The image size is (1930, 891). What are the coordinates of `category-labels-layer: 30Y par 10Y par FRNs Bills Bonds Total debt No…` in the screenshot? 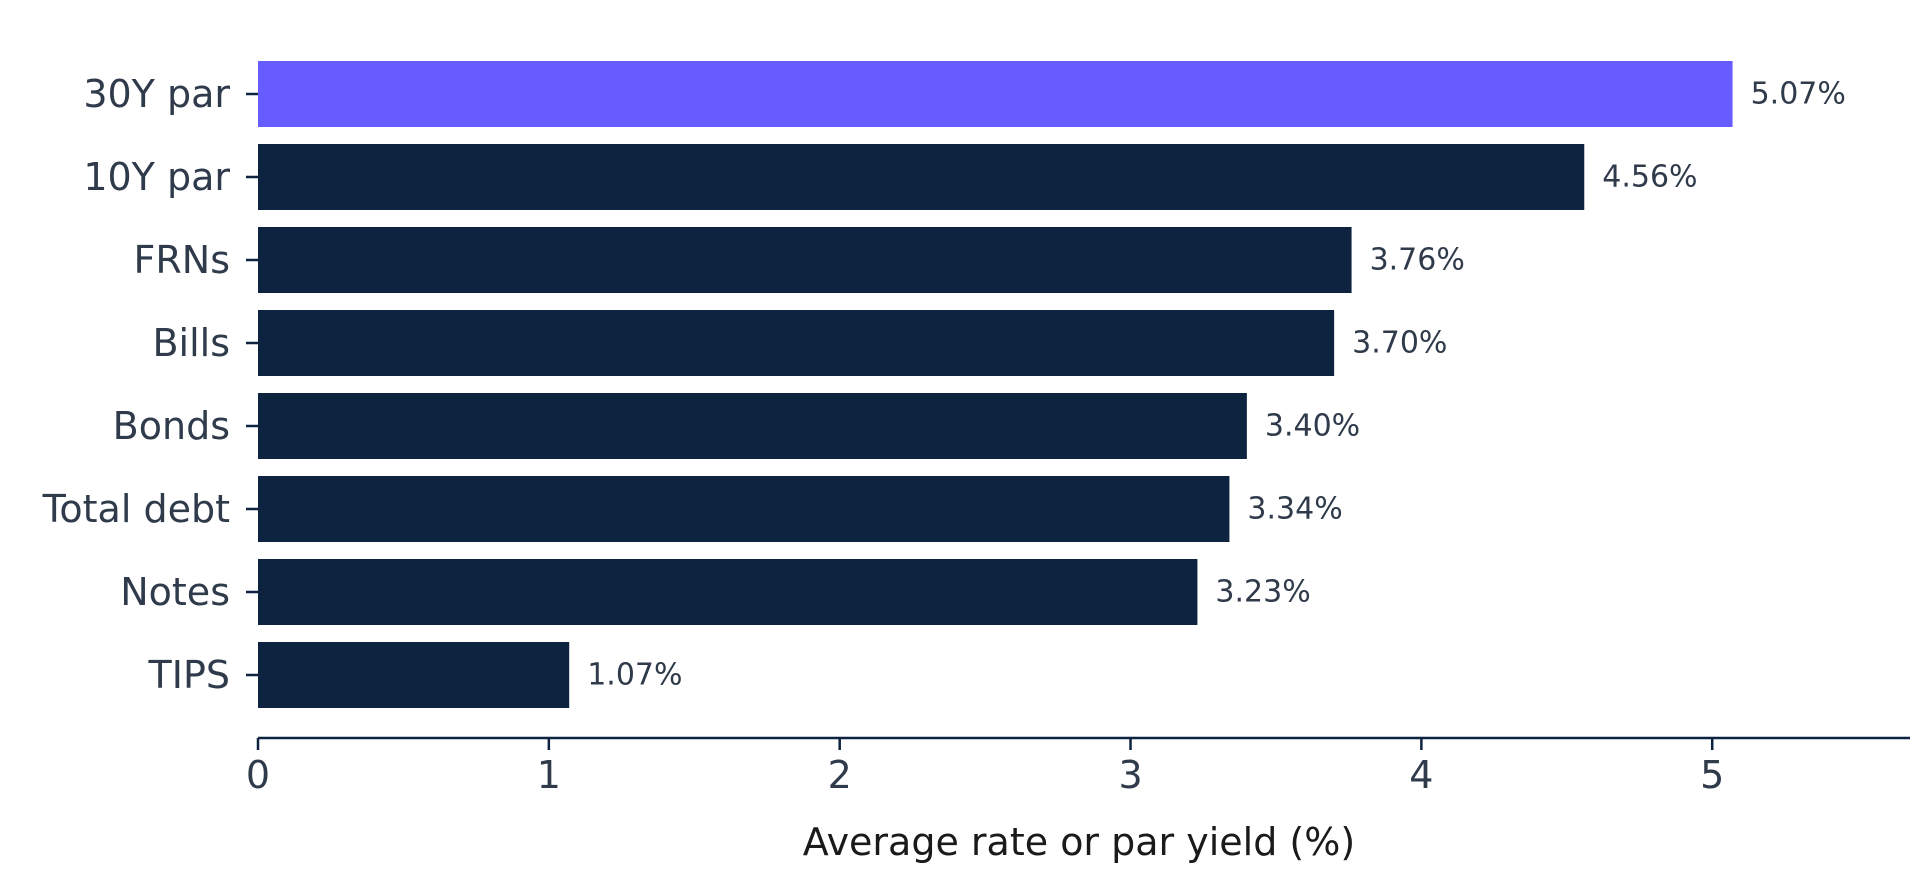 It's located at (150, 384).